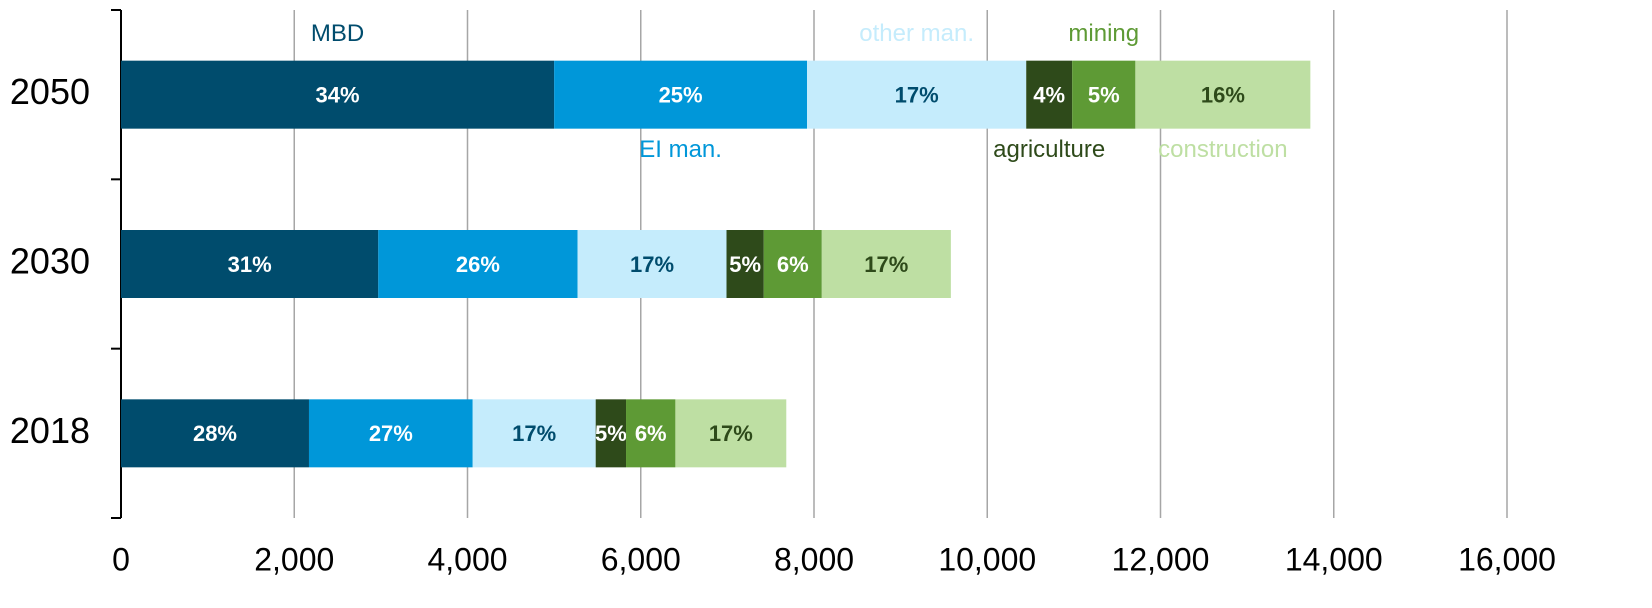 The height and width of the screenshot is (608, 1652). I want to click on x-tick-label: 10,000, so click(987, 559).